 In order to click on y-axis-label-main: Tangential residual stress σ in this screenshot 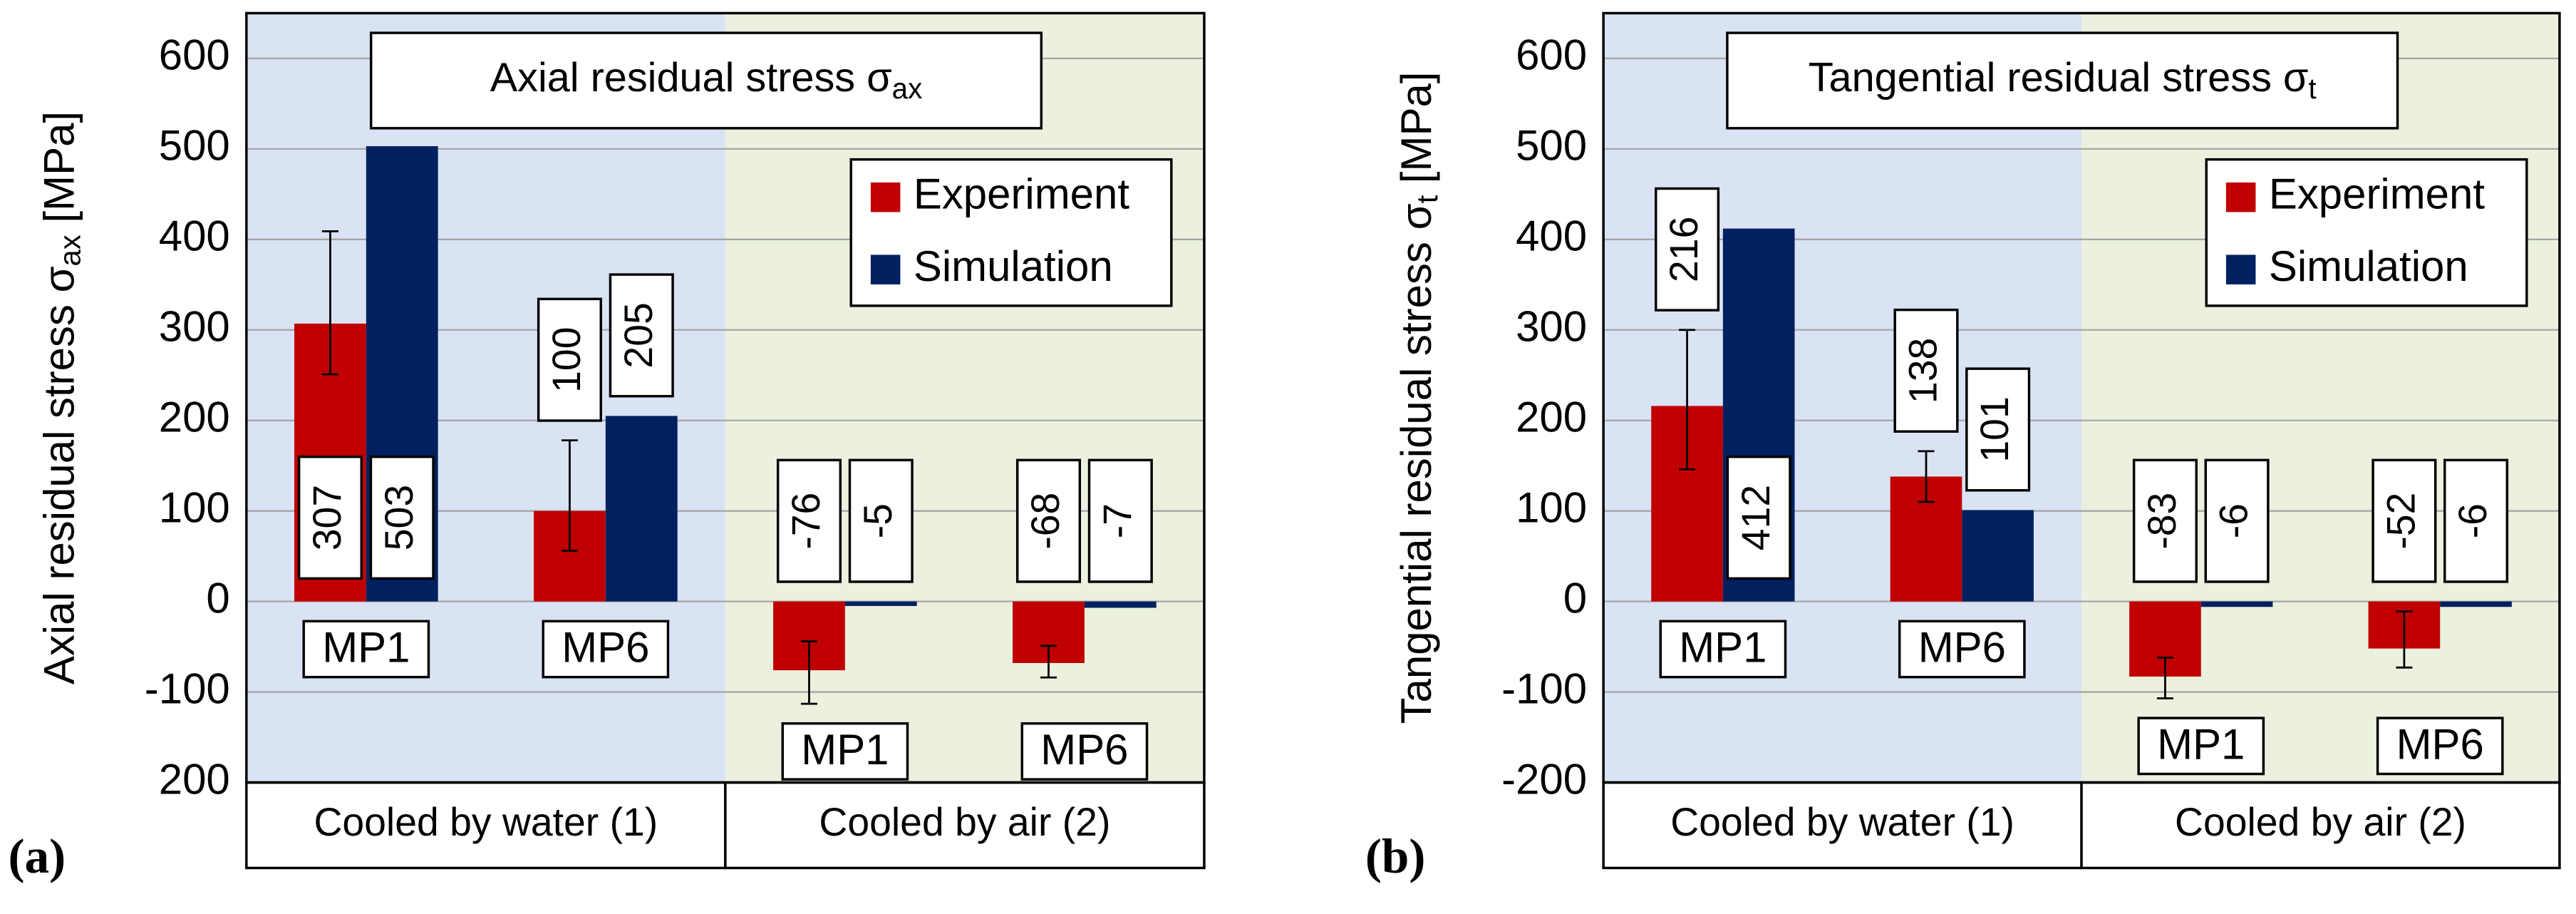, I will do `click(1416, 463)`.